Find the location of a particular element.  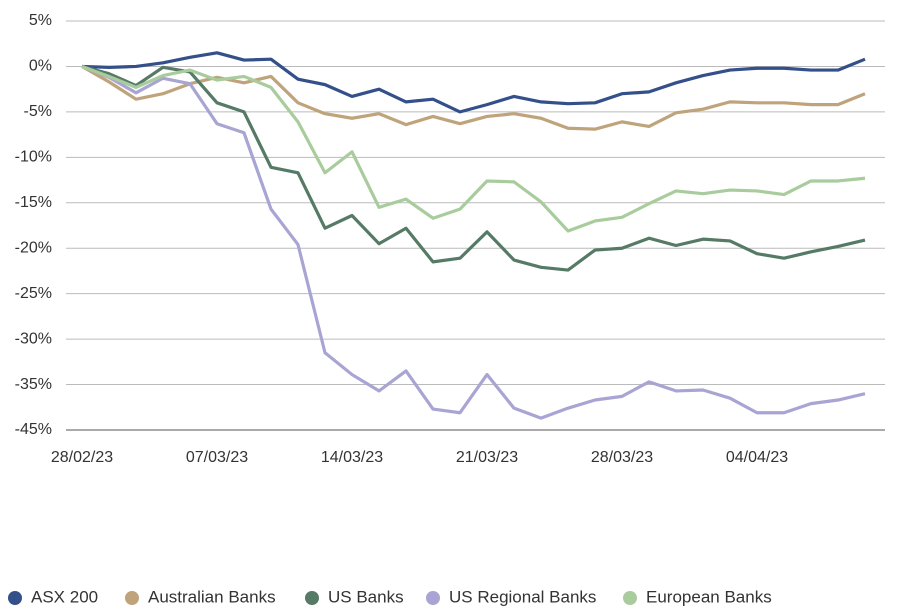

legend-label: ASX 200 is located at coordinates (64, 596).